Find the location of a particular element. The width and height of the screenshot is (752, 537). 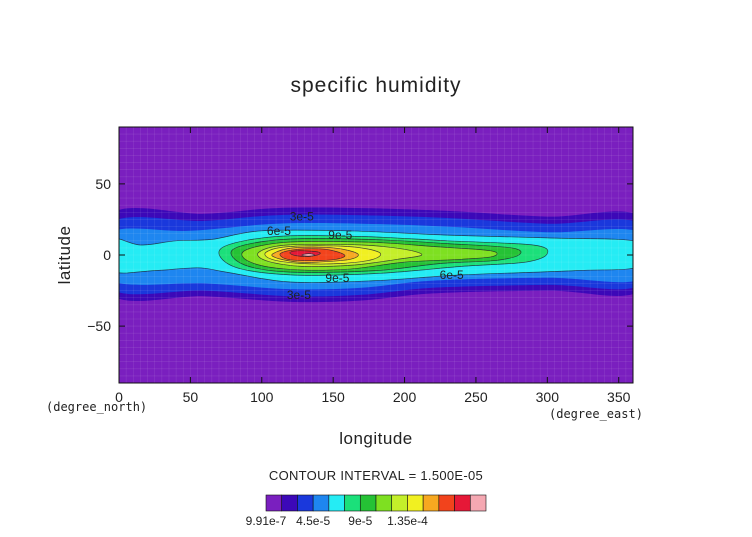

contour-labels: 3e-56e-5 9e-59e-5 6e-53e-5 is located at coordinates (365, 256).